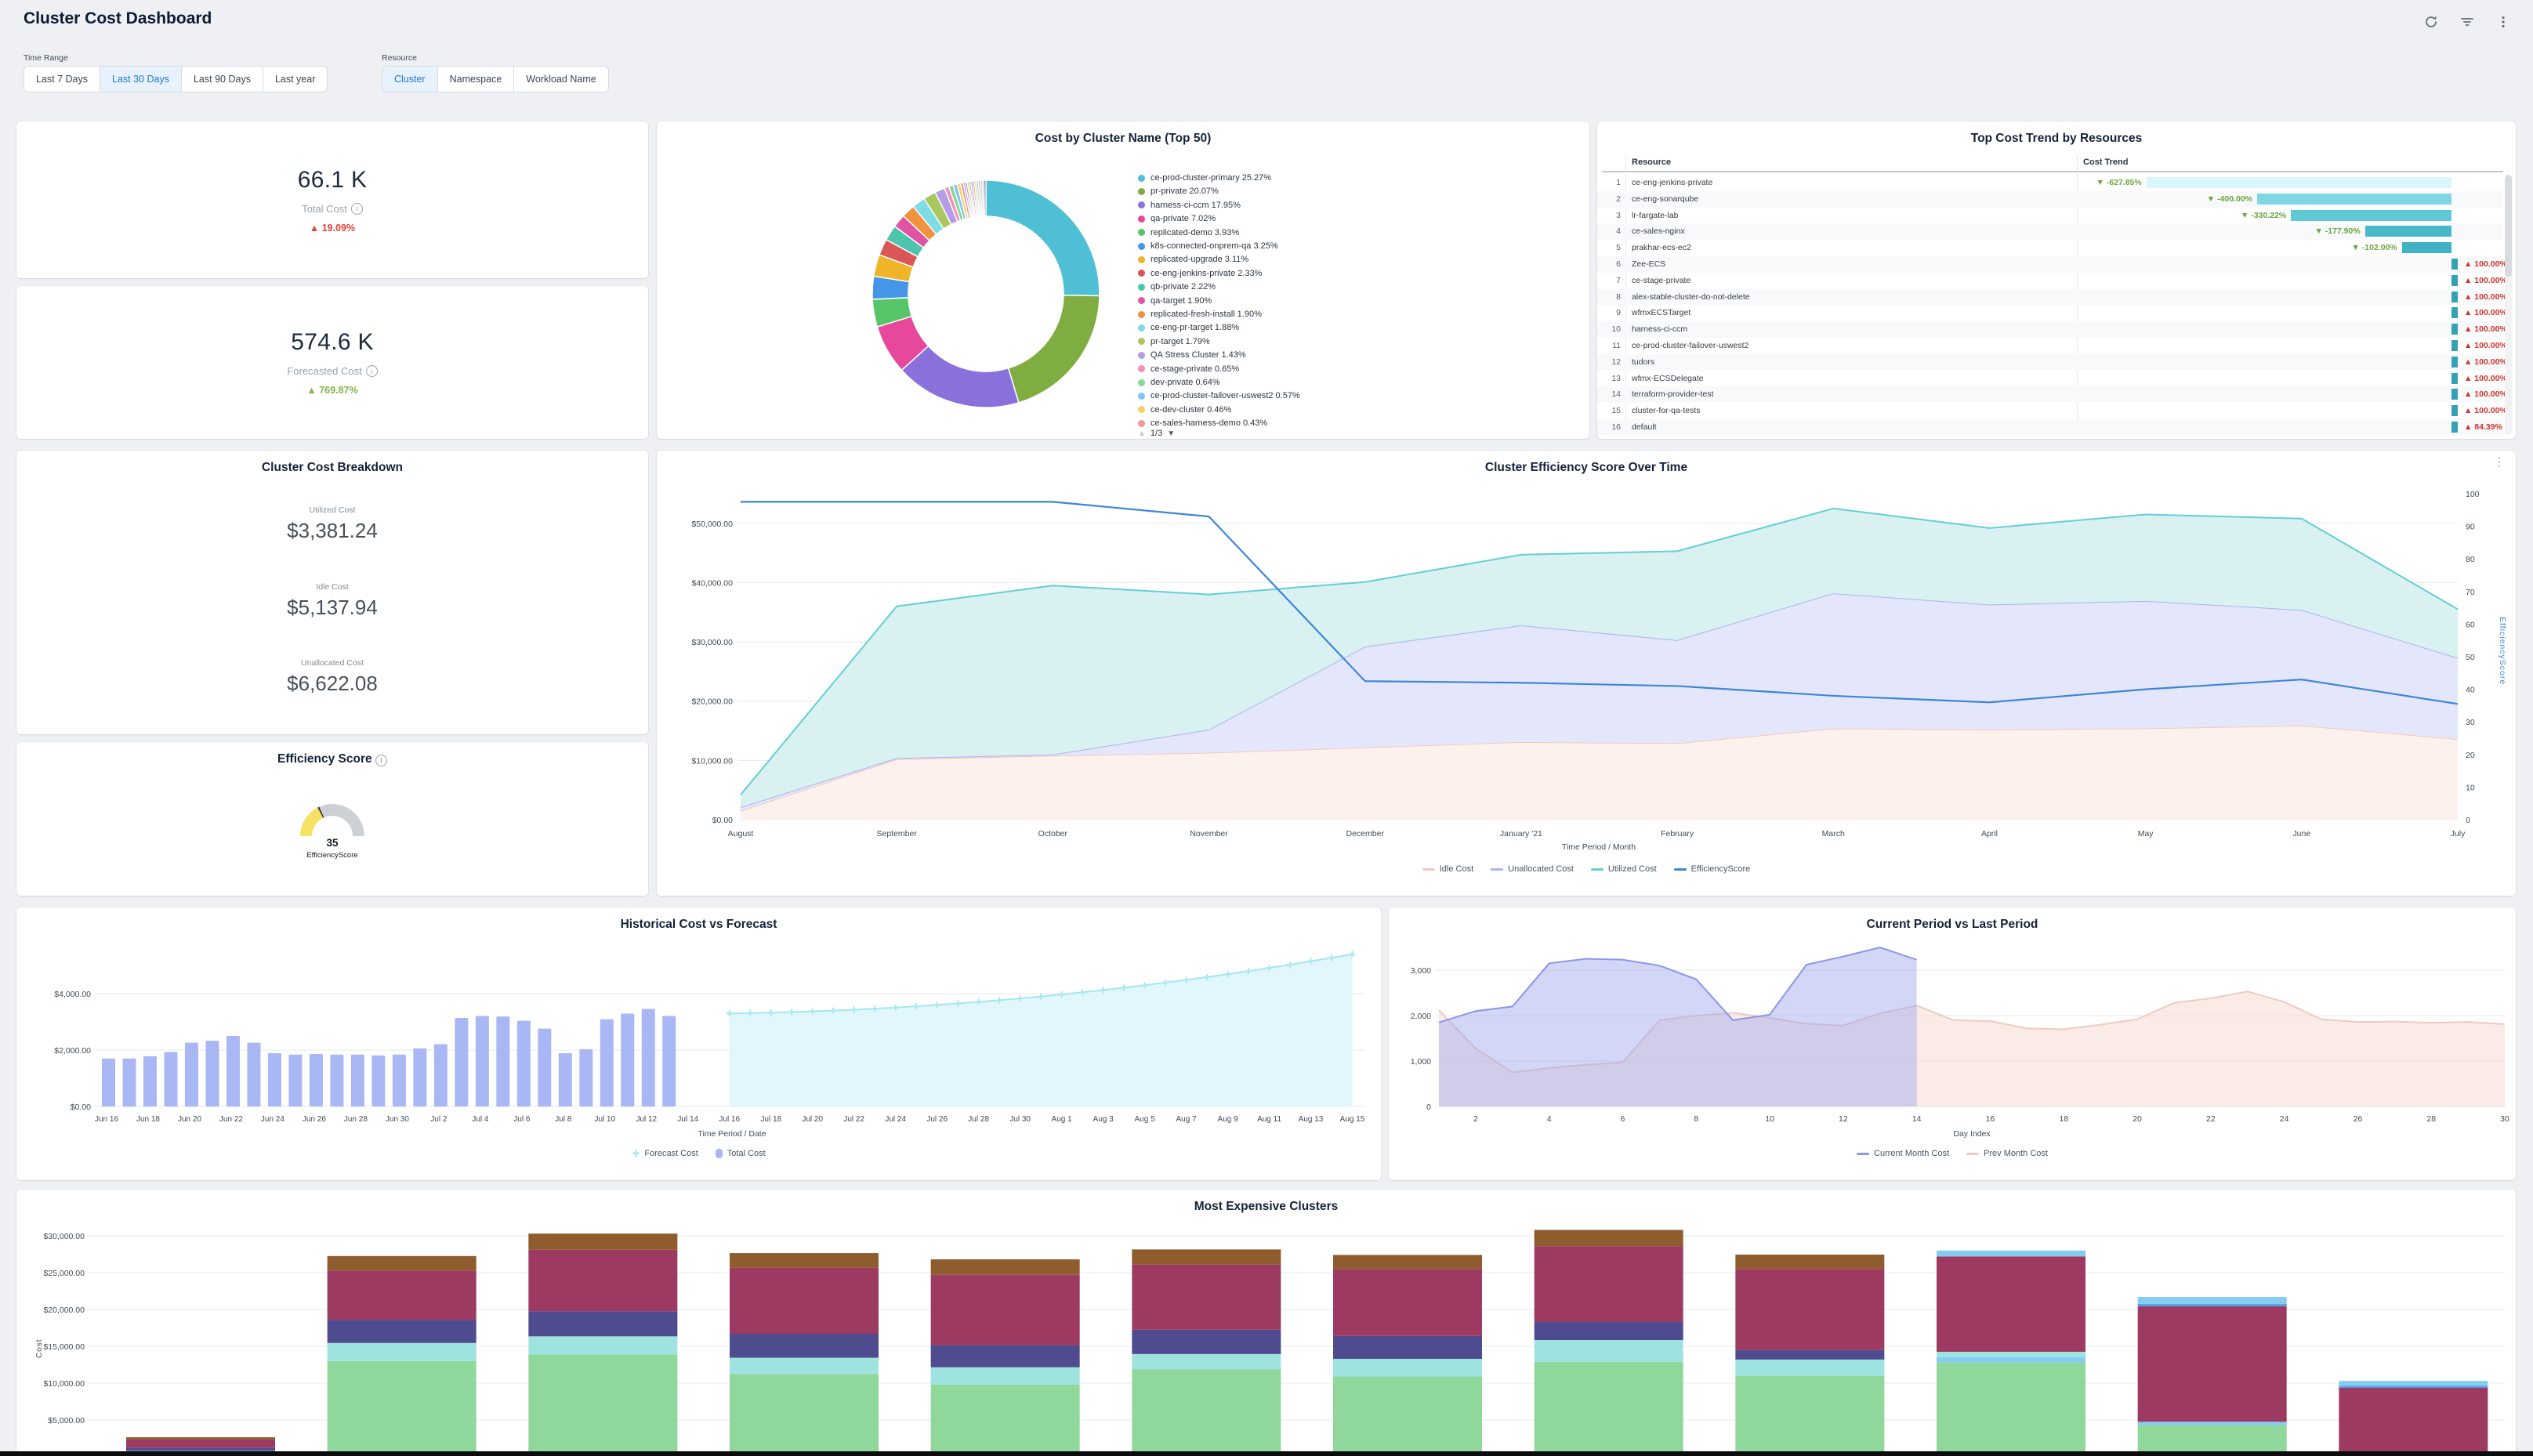 Image resolution: width=2533 pixels, height=1456 pixels. Describe the element at coordinates (1200, 273) in the screenshot. I see `donut-legend-item: ce-eng-jenkins-private 2.33%` at that location.